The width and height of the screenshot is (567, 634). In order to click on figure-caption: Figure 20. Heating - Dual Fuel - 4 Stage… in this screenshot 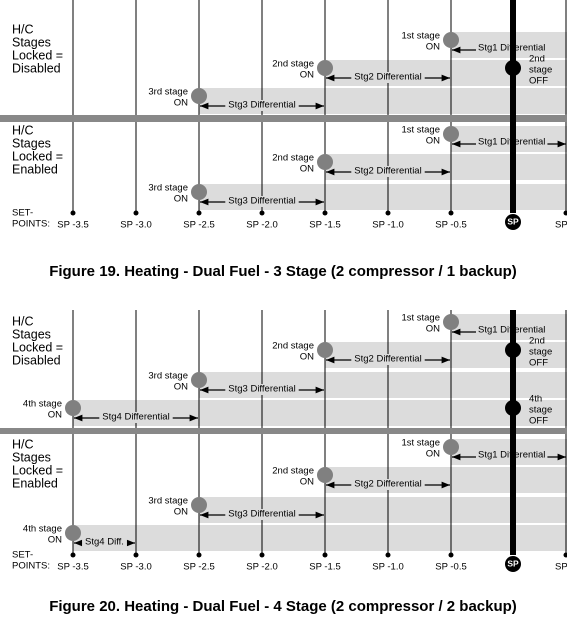, I will do `click(283, 606)`.